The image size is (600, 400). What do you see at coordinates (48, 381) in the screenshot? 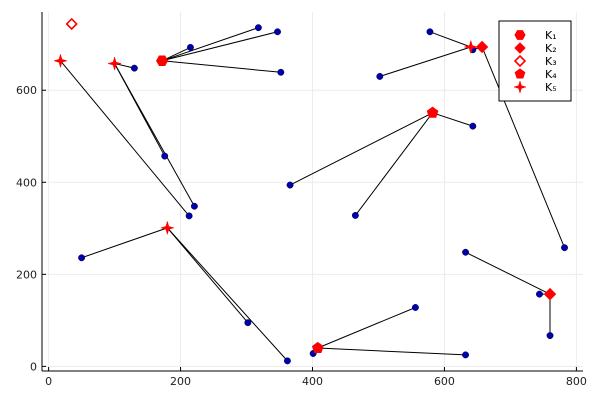
I see `x-tick-label: 0` at bounding box center [48, 381].